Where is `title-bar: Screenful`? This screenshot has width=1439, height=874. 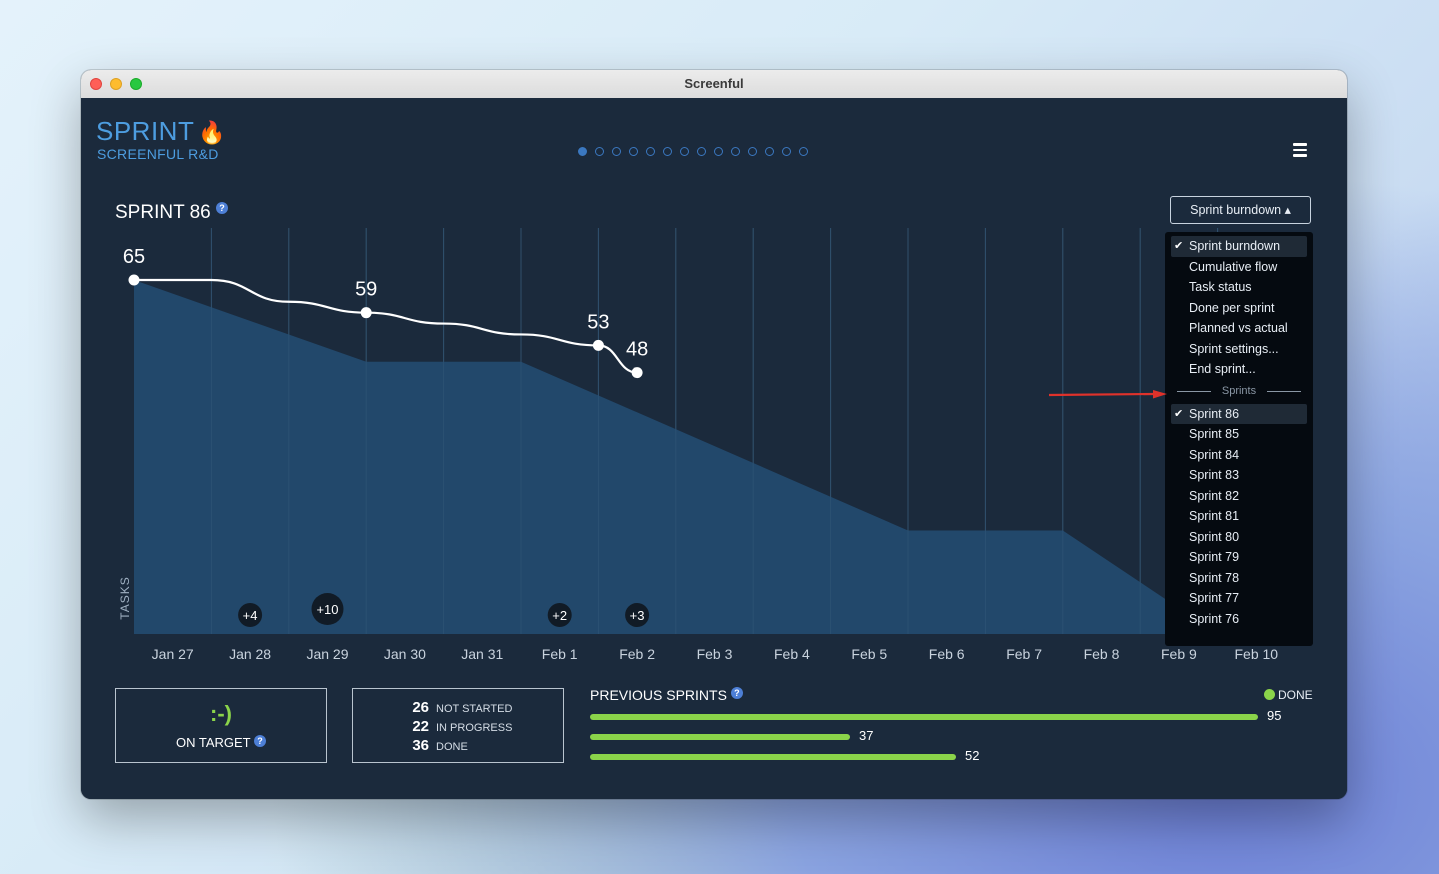 title-bar: Screenful is located at coordinates (714, 84).